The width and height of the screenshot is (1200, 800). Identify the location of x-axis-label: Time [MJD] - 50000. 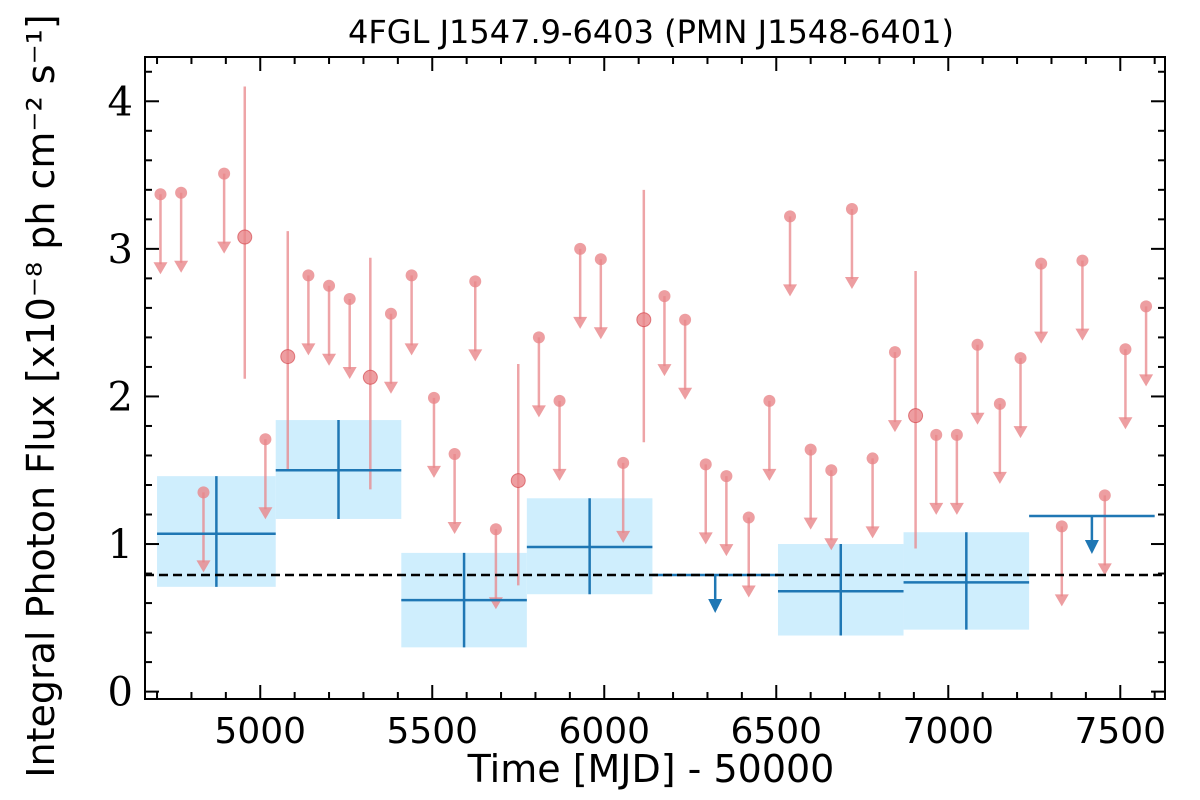
(651, 769).